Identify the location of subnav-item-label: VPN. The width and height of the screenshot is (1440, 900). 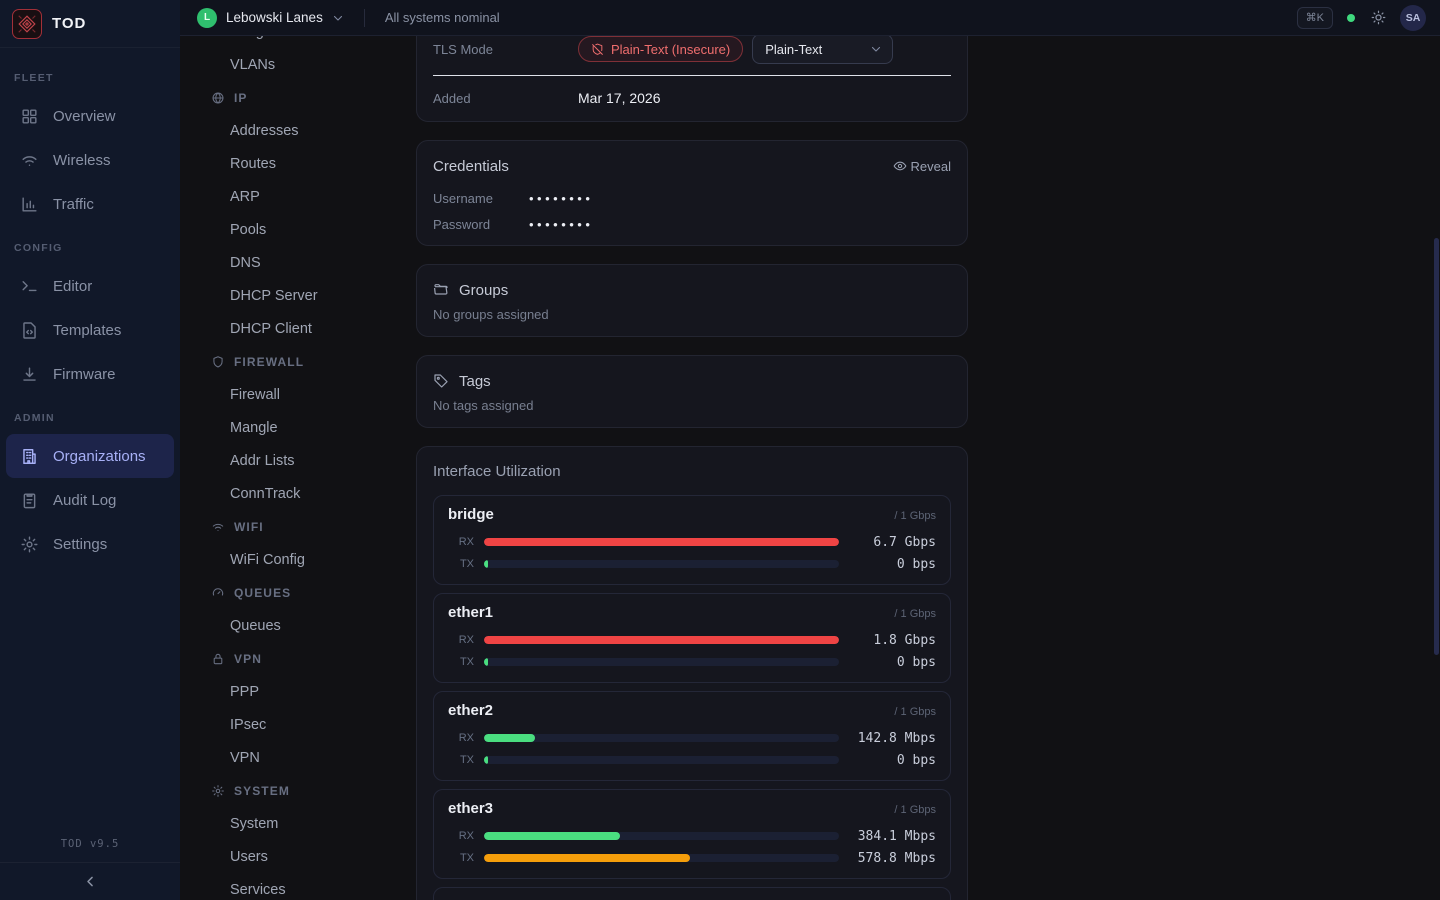
(245, 757).